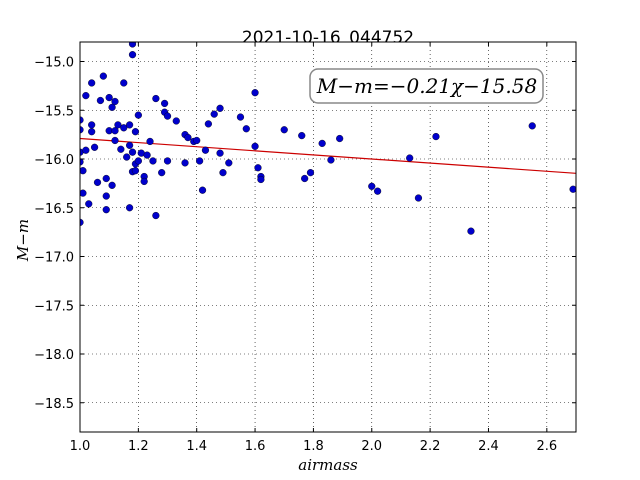 The width and height of the screenshot is (640, 480). What do you see at coordinates (371, 446) in the screenshot?
I see `x-tick-label: 2.0` at bounding box center [371, 446].